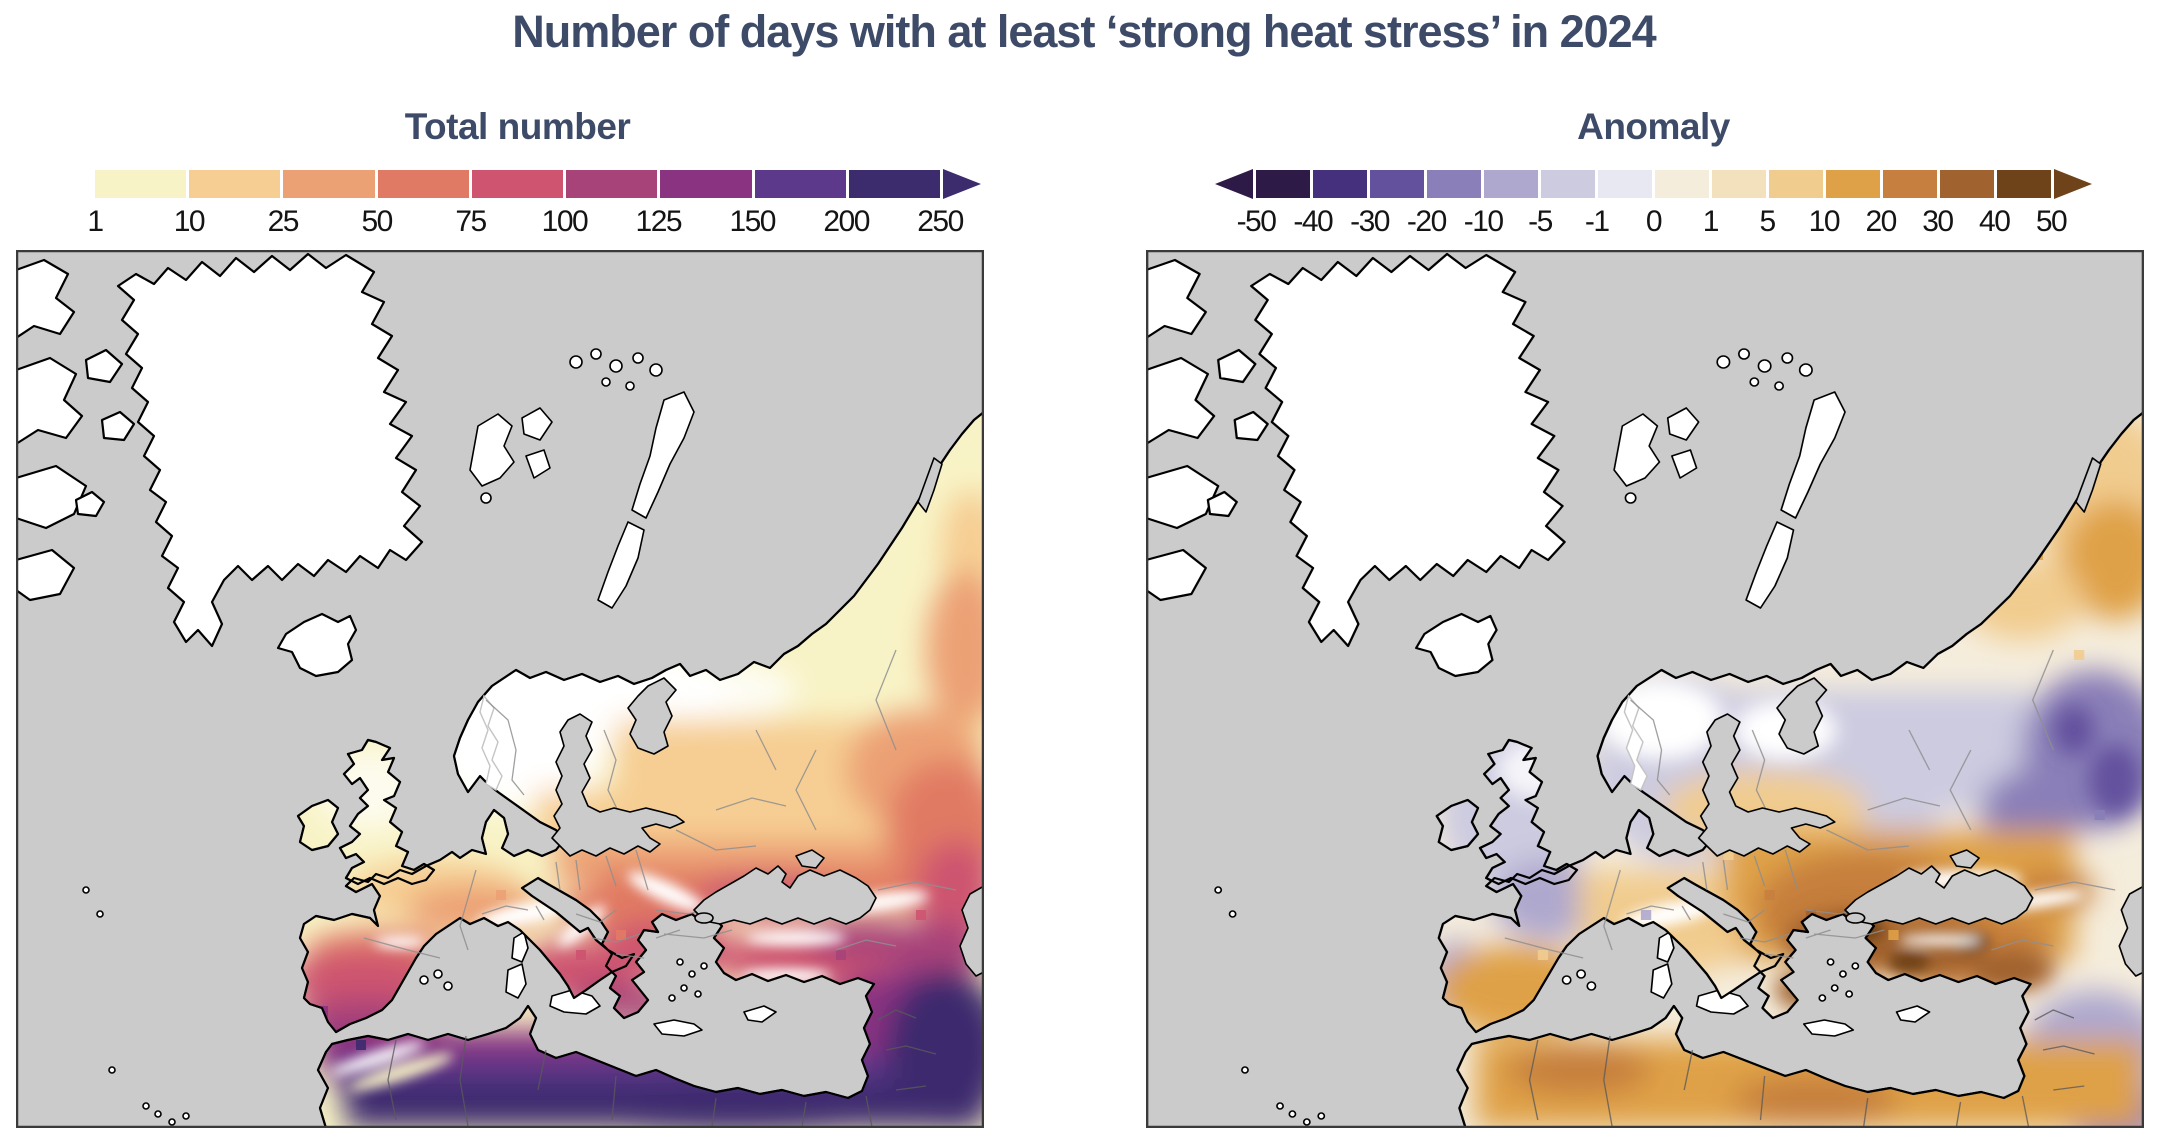 Image resolution: width=2168 pixels, height=1146 pixels. I want to click on colorbar-tick-label: 40, so click(1995, 221).